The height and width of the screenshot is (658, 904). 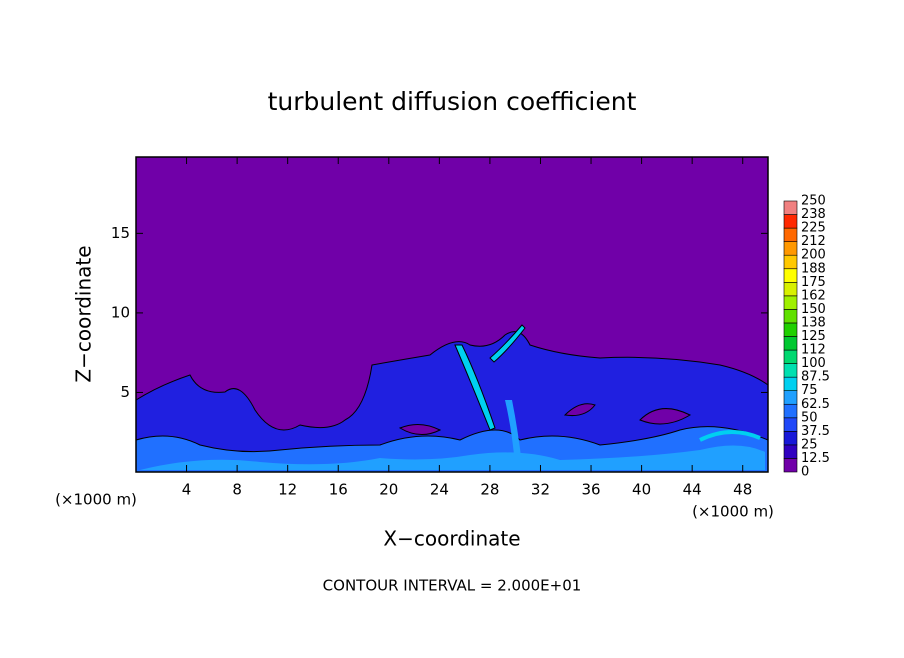 What do you see at coordinates (815, 431) in the screenshot?
I see `colorbar-label: 37.5` at bounding box center [815, 431].